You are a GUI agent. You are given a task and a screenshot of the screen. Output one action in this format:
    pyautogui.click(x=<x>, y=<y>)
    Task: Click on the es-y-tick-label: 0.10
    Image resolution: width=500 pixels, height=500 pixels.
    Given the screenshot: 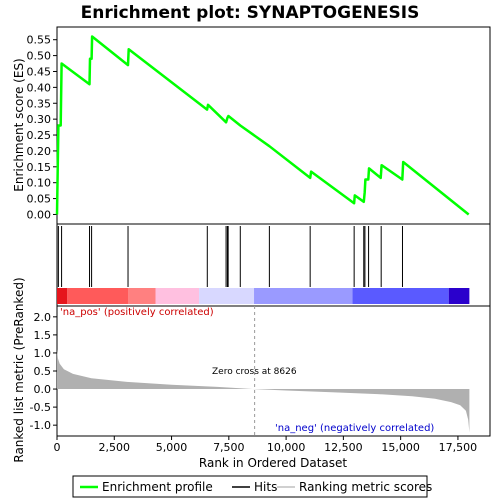 What is the action you would take?
    pyautogui.click(x=39, y=183)
    